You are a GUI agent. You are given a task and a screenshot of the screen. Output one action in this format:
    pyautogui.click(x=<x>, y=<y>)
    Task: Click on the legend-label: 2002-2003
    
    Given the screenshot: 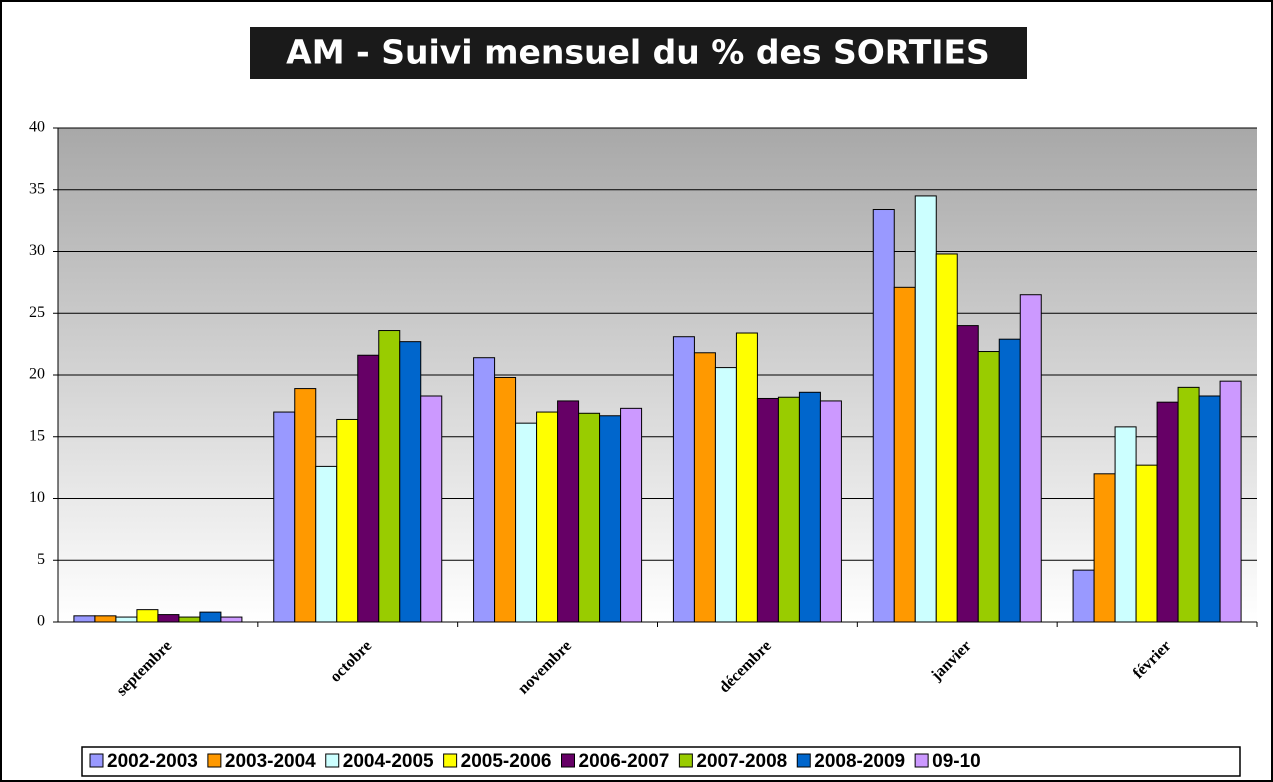 What is the action you would take?
    pyautogui.click(x=152, y=761)
    